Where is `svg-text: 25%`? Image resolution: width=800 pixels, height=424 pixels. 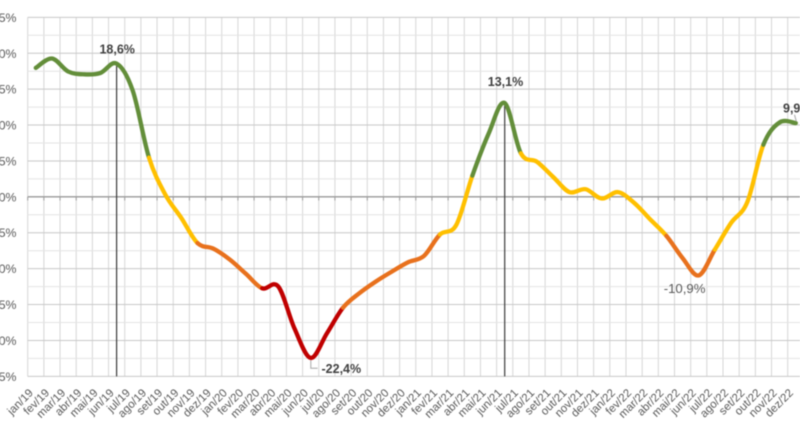 svg-text: 25% is located at coordinates (8, 18).